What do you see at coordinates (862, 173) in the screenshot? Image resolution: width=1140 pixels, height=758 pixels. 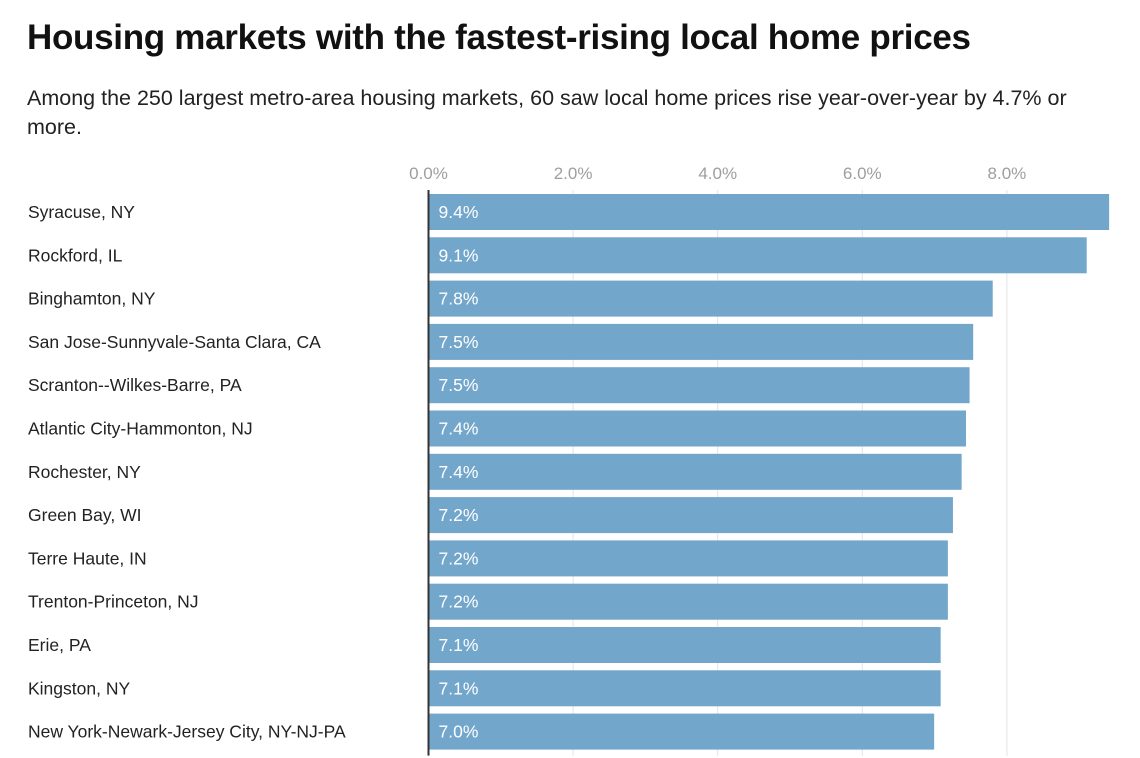 I see `x-tick-label: 6.0%` at bounding box center [862, 173].